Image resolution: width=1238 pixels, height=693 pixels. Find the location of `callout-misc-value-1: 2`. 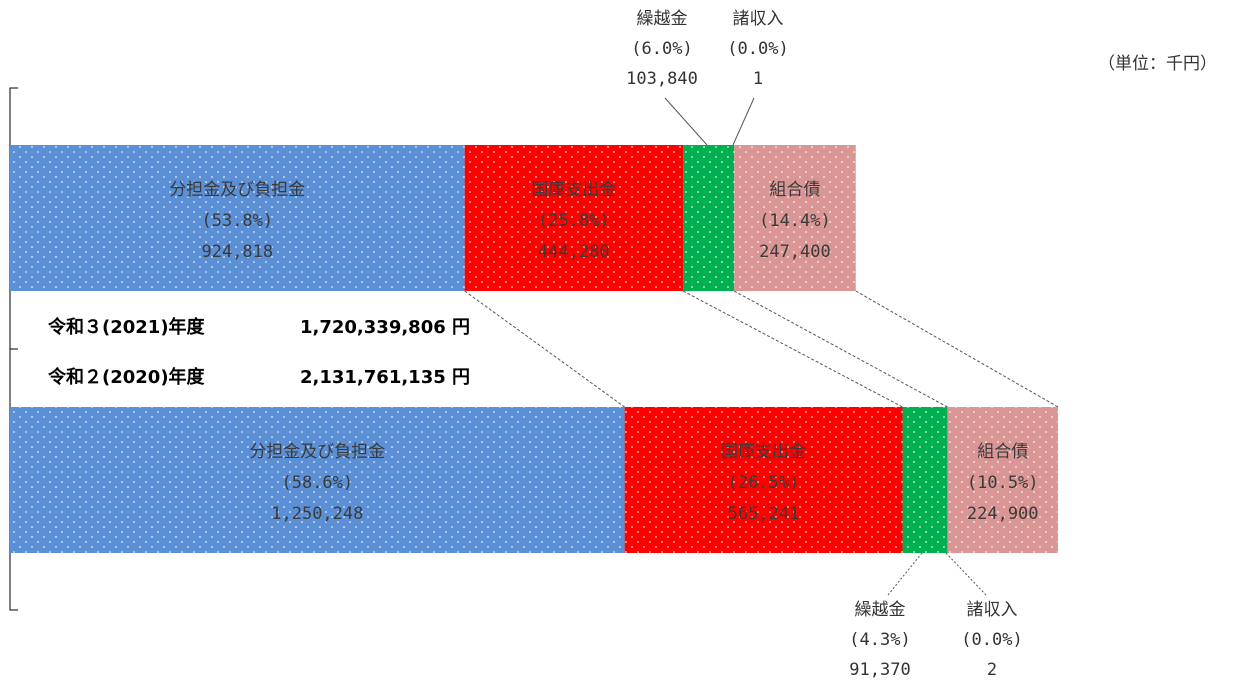

callout-misc-value-1: 2 is located at coordinates (992, 670).